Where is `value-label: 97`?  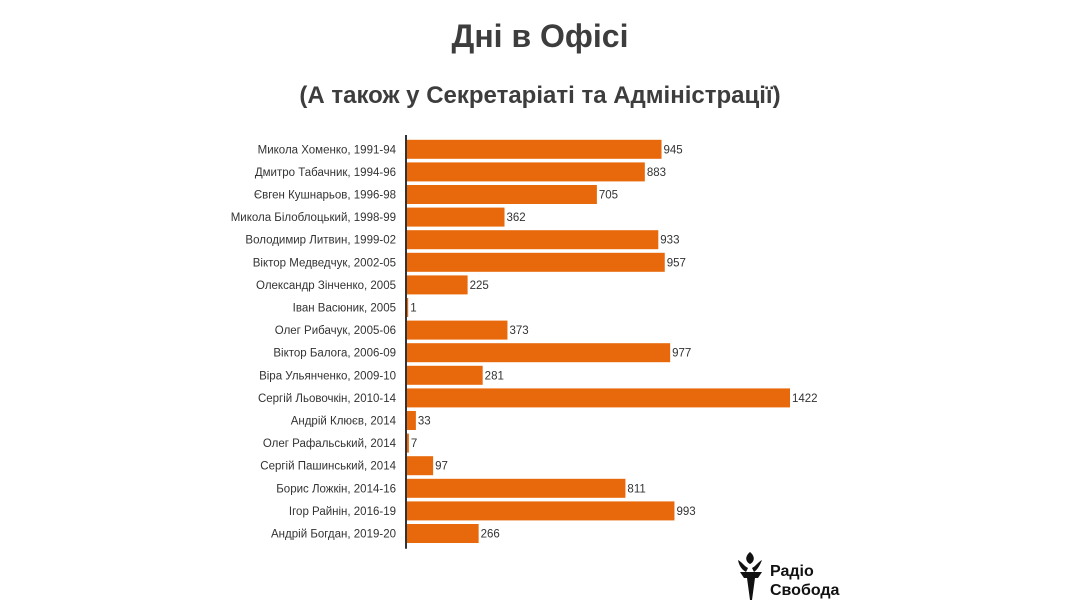 value-label: 97 is located at coordinates (441, 467).